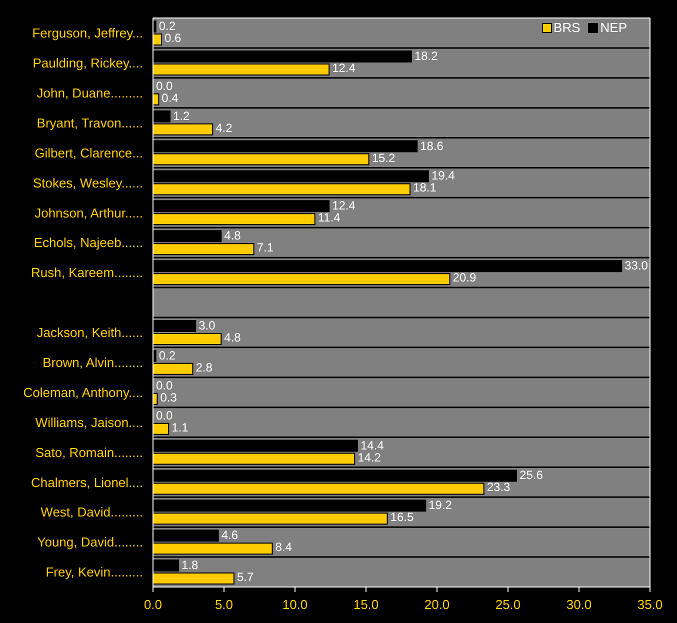 This screenshot has height=623, width=677. I want to click on data-label: 18.2, so click(426, 55).